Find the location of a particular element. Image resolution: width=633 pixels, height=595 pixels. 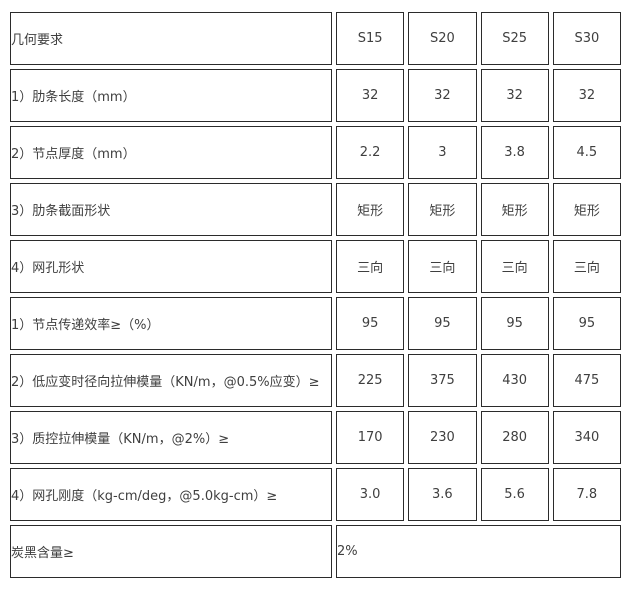

value-cell: 225 is located at coordinates (370, 380).